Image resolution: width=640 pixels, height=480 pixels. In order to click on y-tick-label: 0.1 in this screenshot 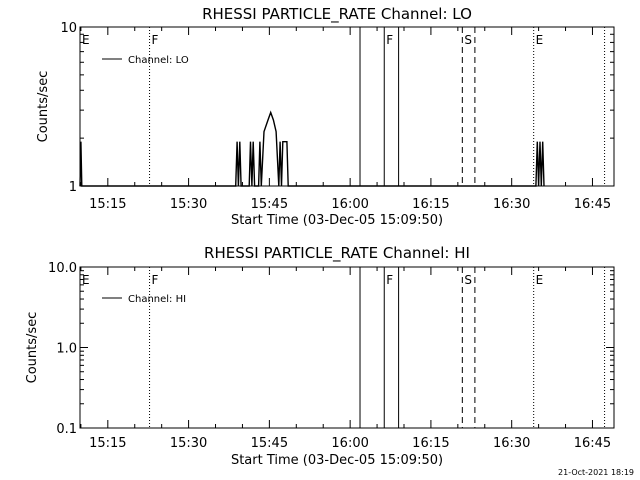, I will do `click(66, 429)`.